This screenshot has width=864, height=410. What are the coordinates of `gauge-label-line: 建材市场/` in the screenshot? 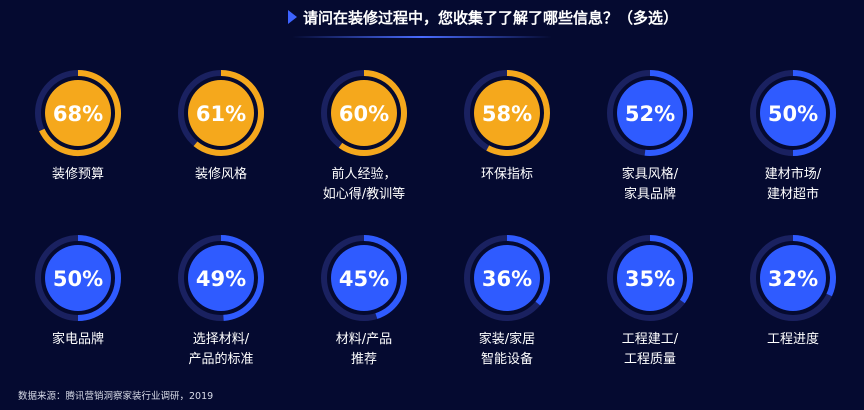 It's located at (793, 174).